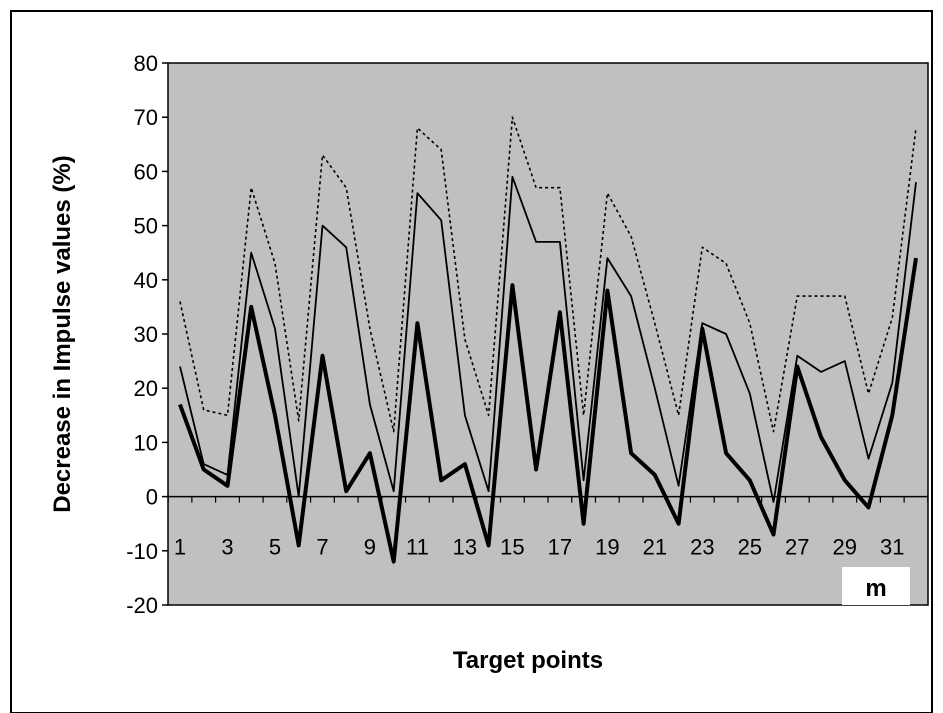 The width and height of the screenshot is (943, 713). Describe the element at coordinates (142, 551) in the screenshot. I see `y-tick-label: -10` at that location.